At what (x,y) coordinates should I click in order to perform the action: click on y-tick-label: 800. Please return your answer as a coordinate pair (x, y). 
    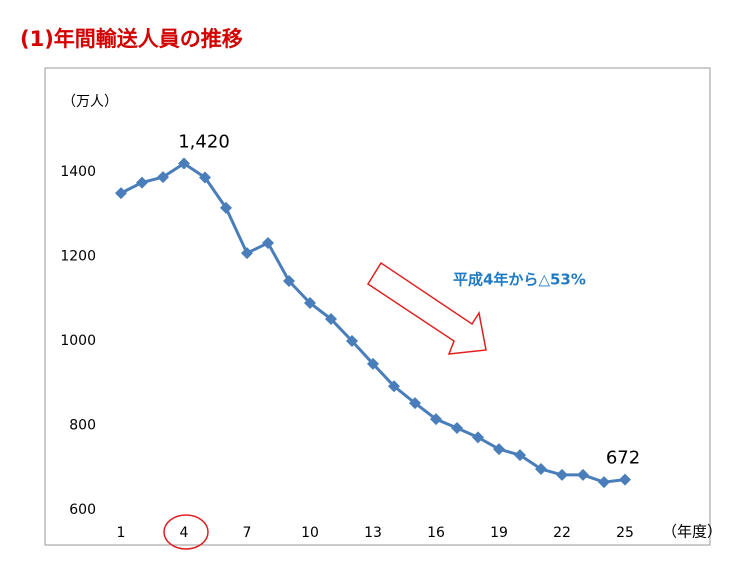
    Looking at the image, I should click on (82, 426).